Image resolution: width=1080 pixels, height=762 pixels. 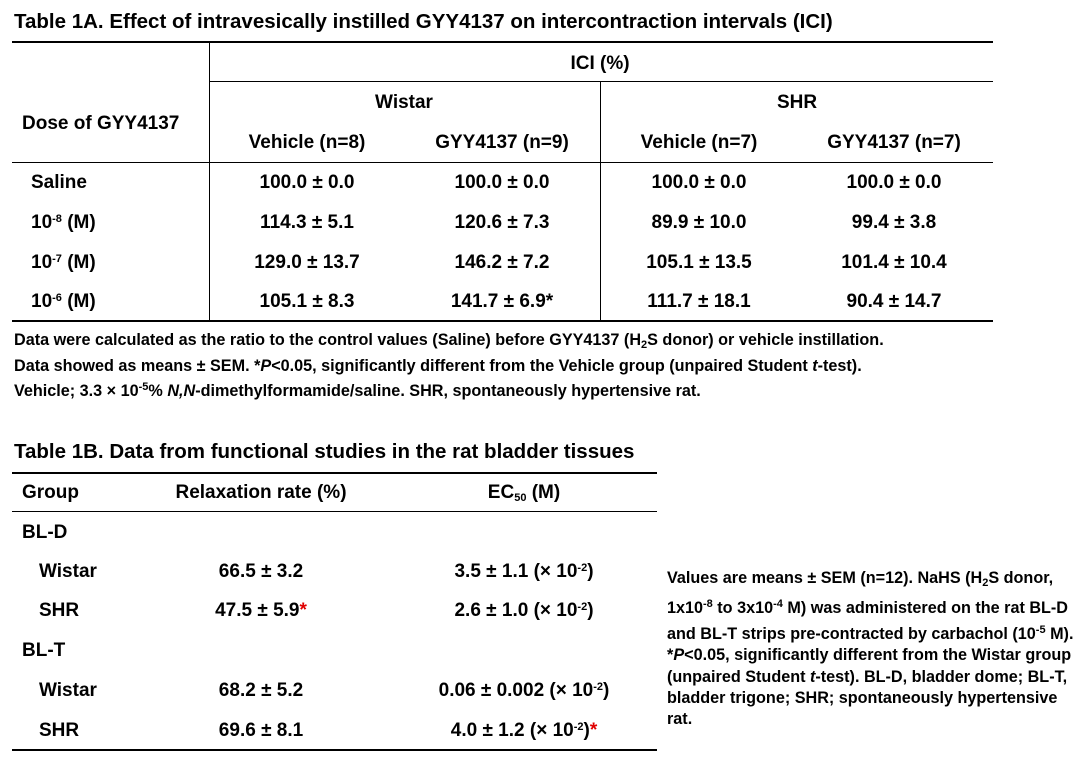 I want to click on wistar-shr-divider, so click(x=601, y=201).